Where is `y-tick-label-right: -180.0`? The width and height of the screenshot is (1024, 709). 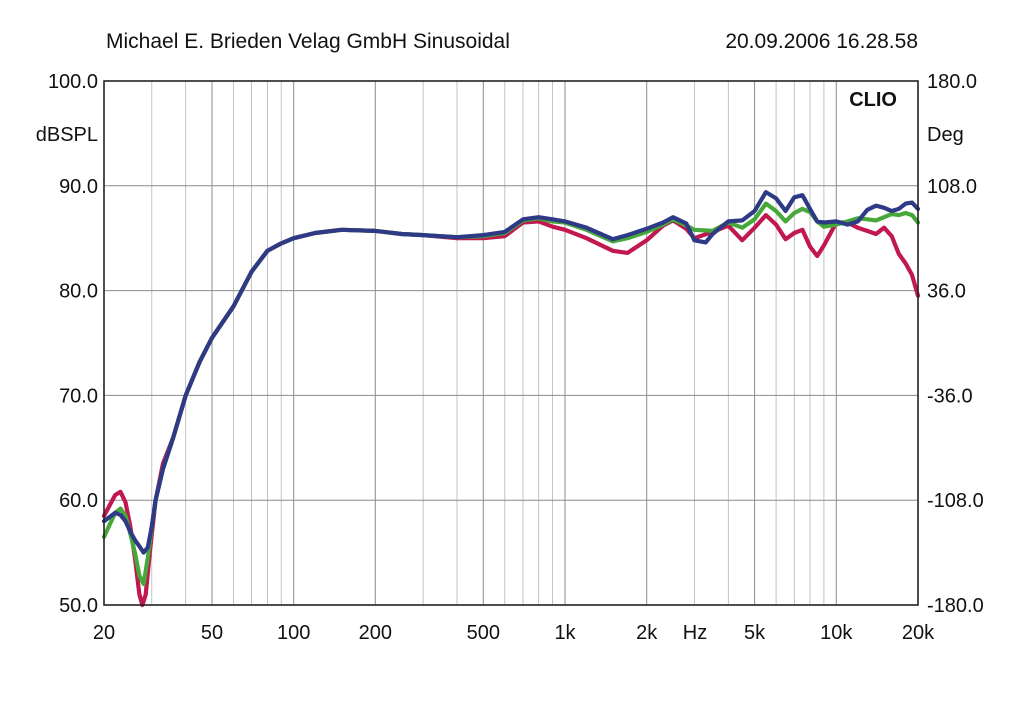 y-tick-label-right: -180.0 is located at coordinates (955, 606).